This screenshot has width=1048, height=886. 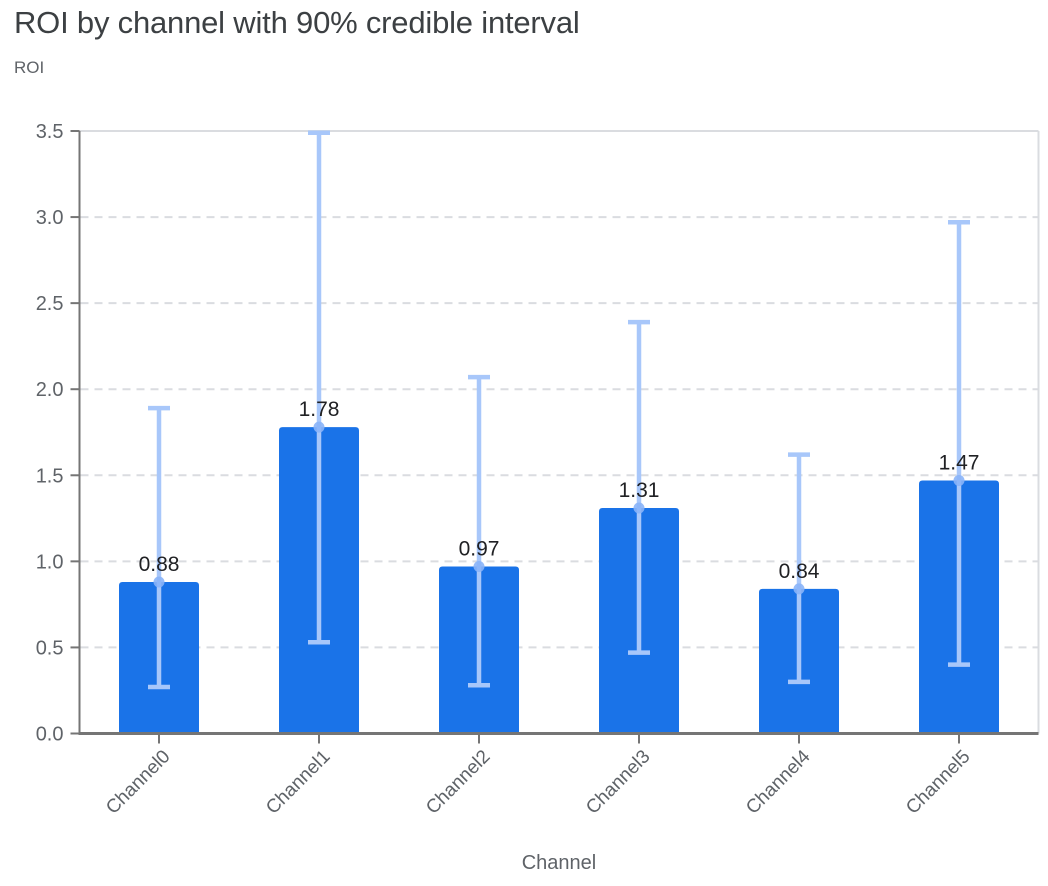 What do you see at coordinates (319, 409) in the screenshot?
I see `bar-value-label: 1.78` at bounding box center [319, 409].